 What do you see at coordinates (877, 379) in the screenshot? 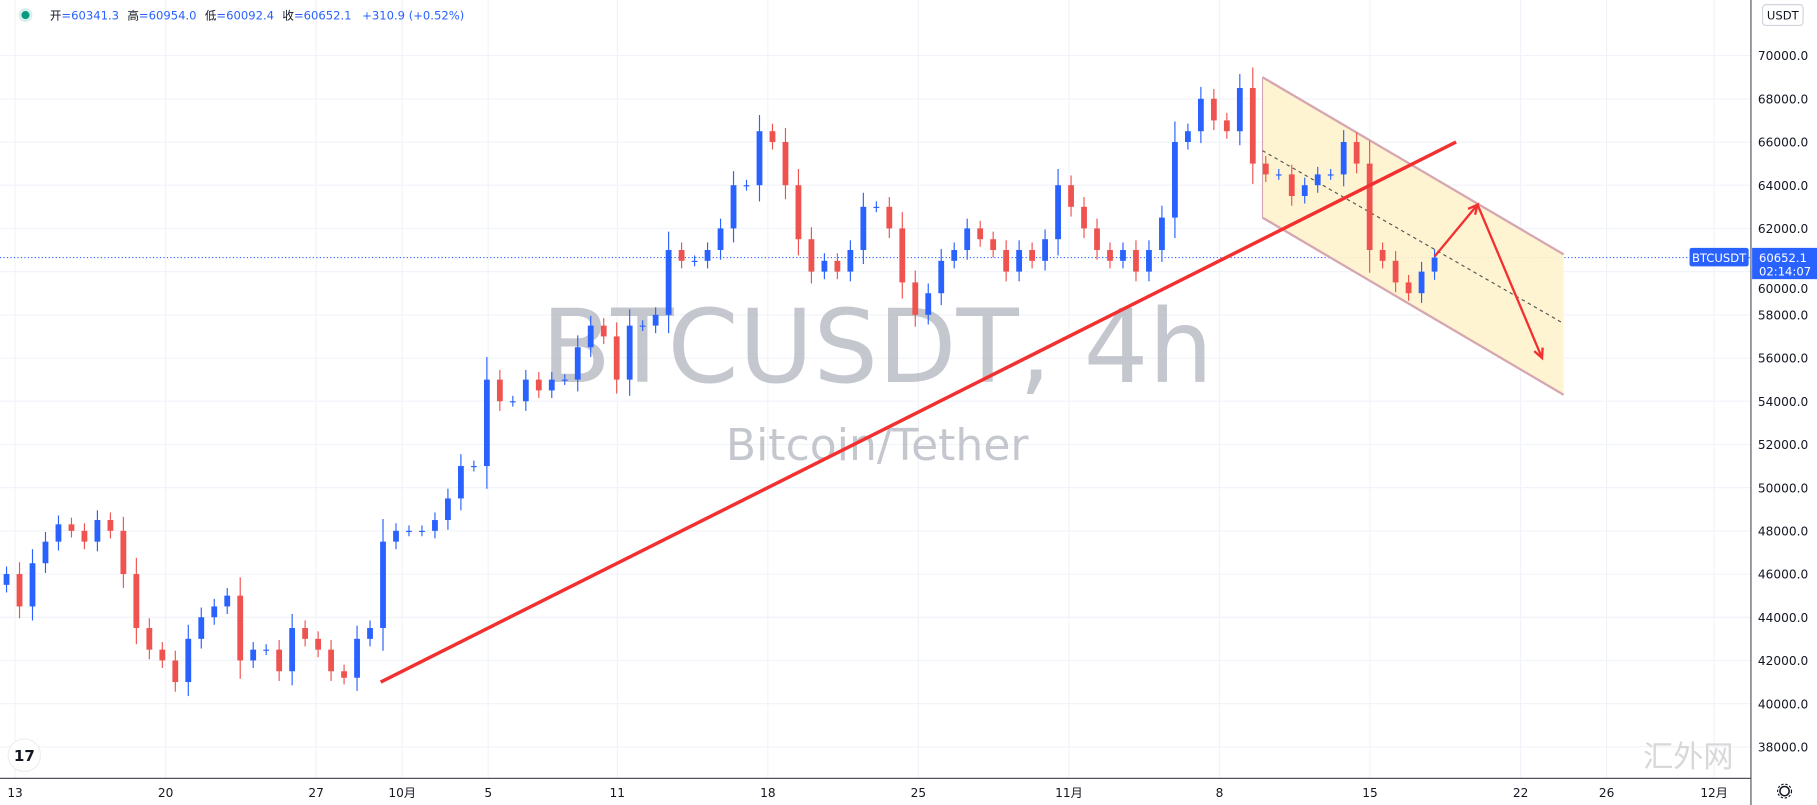
I see `watermark: BTCUSDT, 4h Bitcoin/Tether` at bounding box center [877, 379].